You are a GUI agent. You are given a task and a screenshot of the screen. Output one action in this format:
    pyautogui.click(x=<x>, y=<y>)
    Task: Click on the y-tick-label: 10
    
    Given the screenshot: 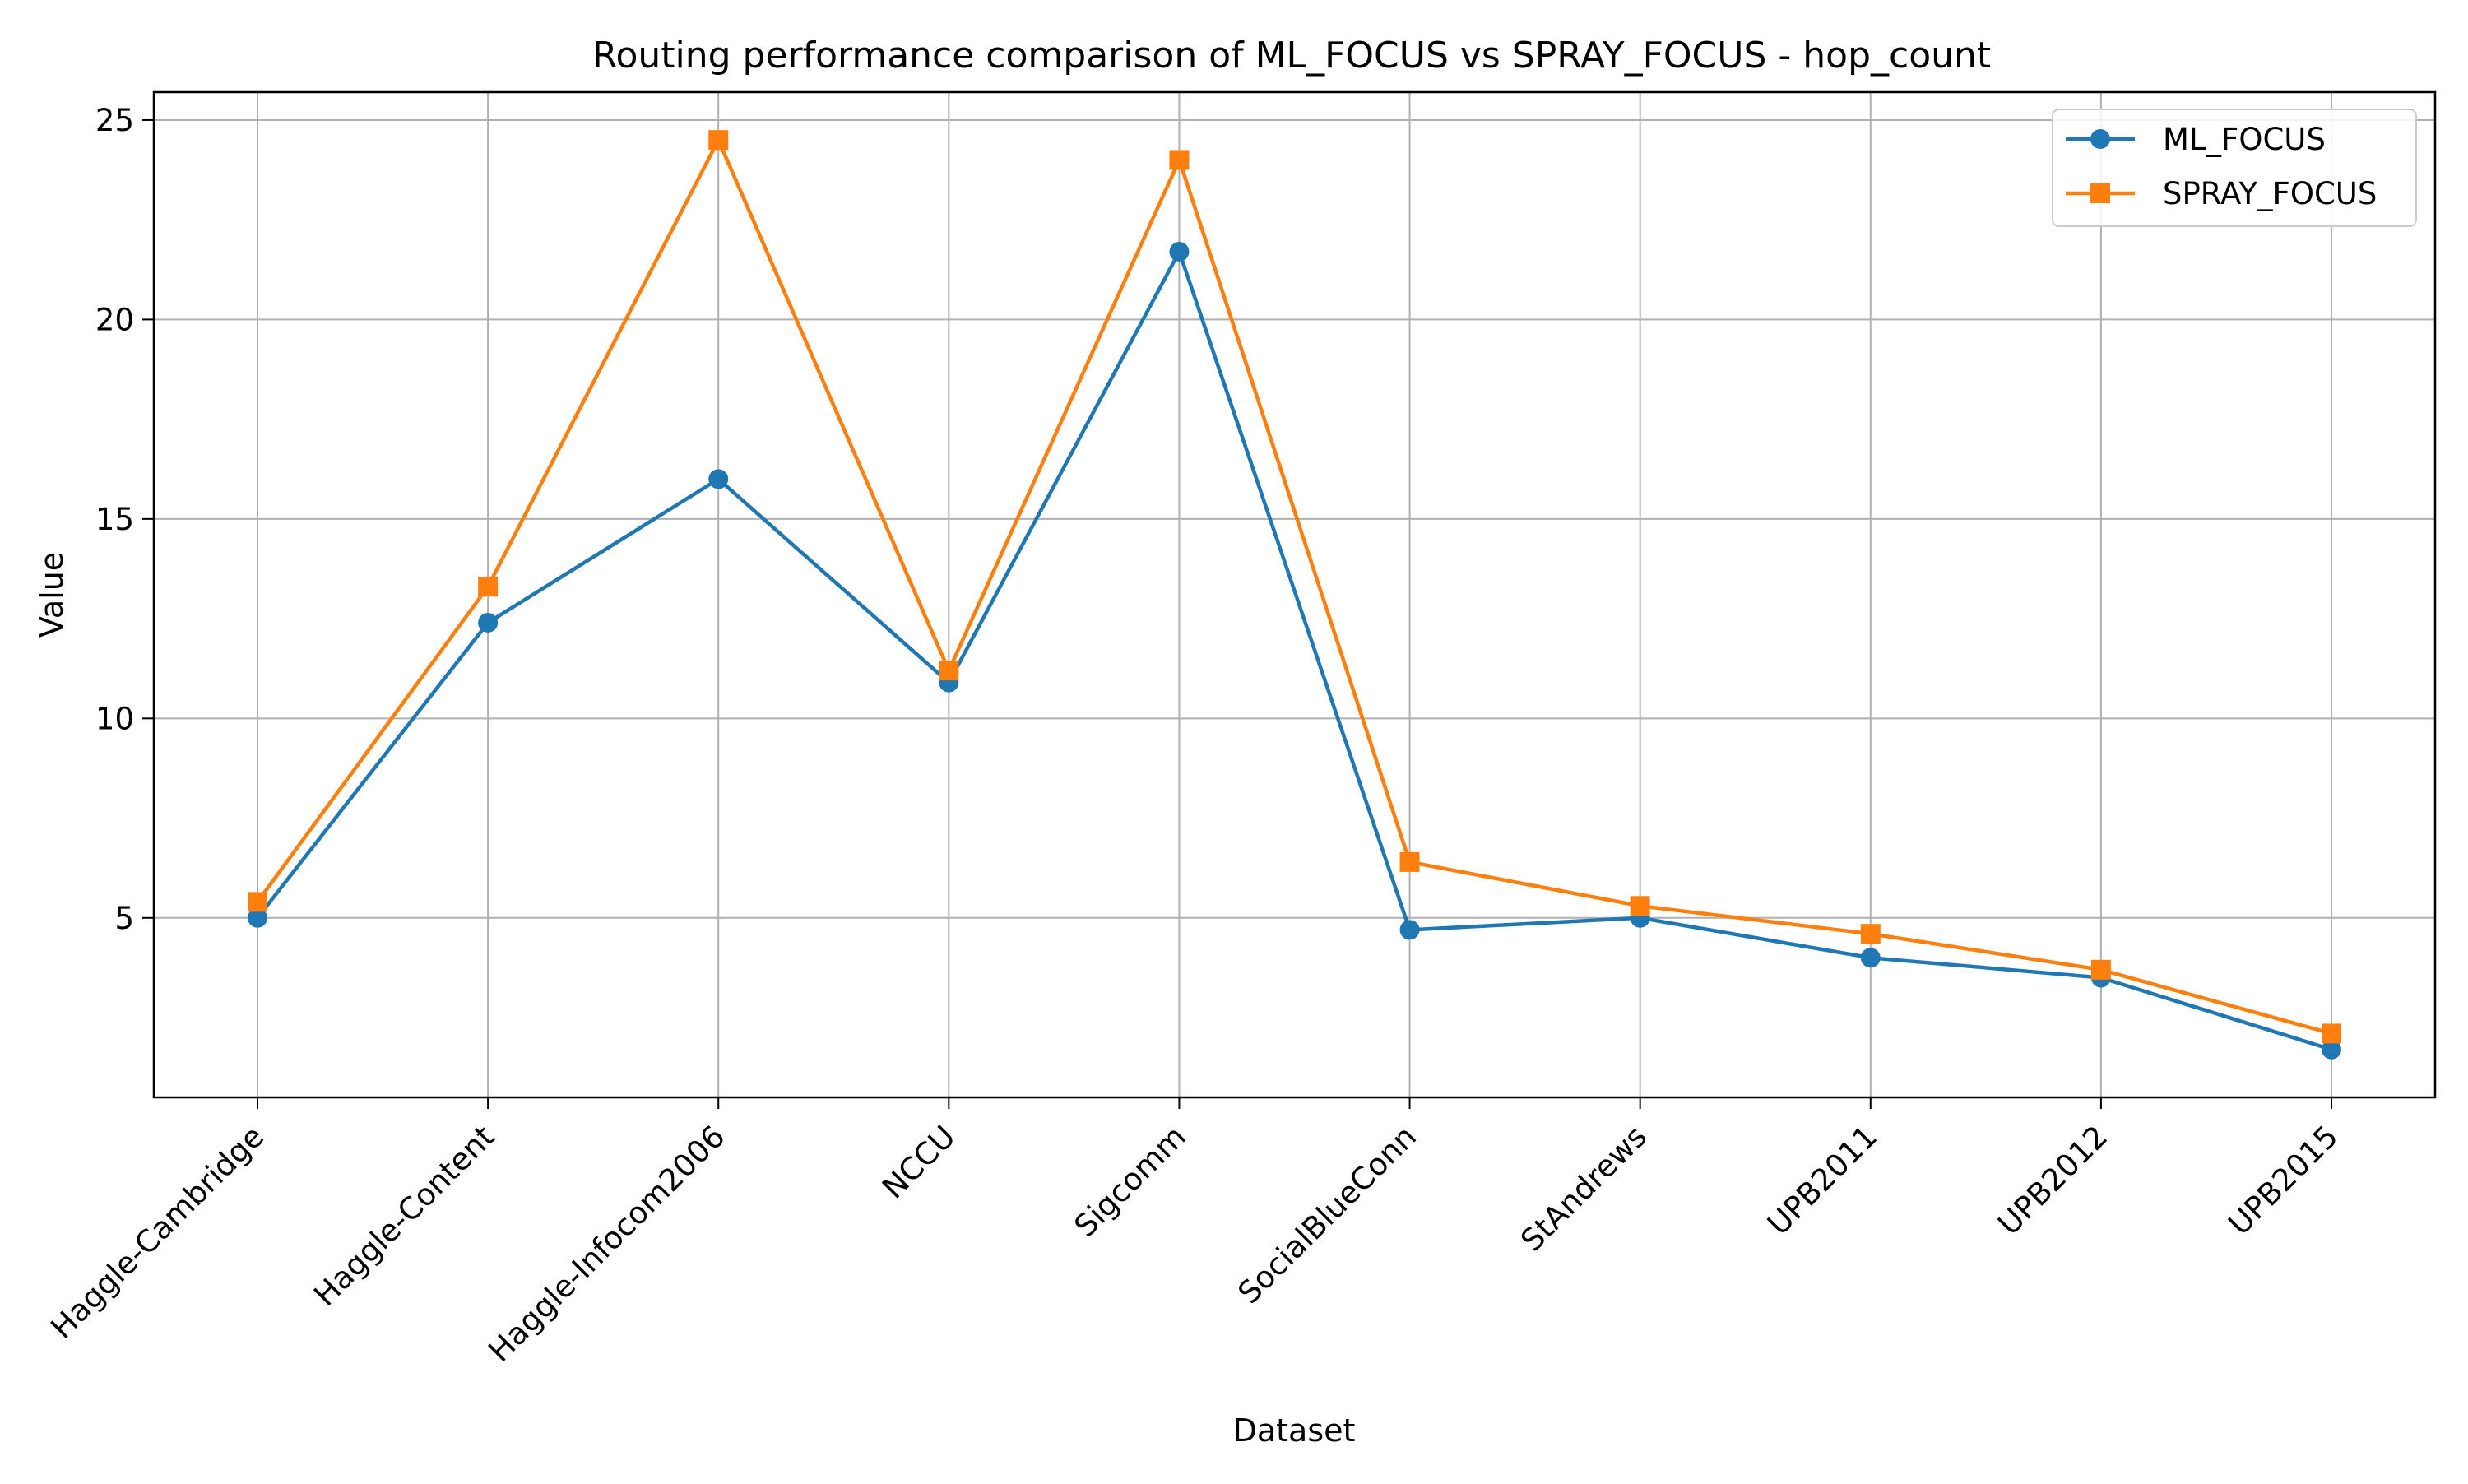 What is the action you would take?
    pyautogui.click(x=115, y=718)
    